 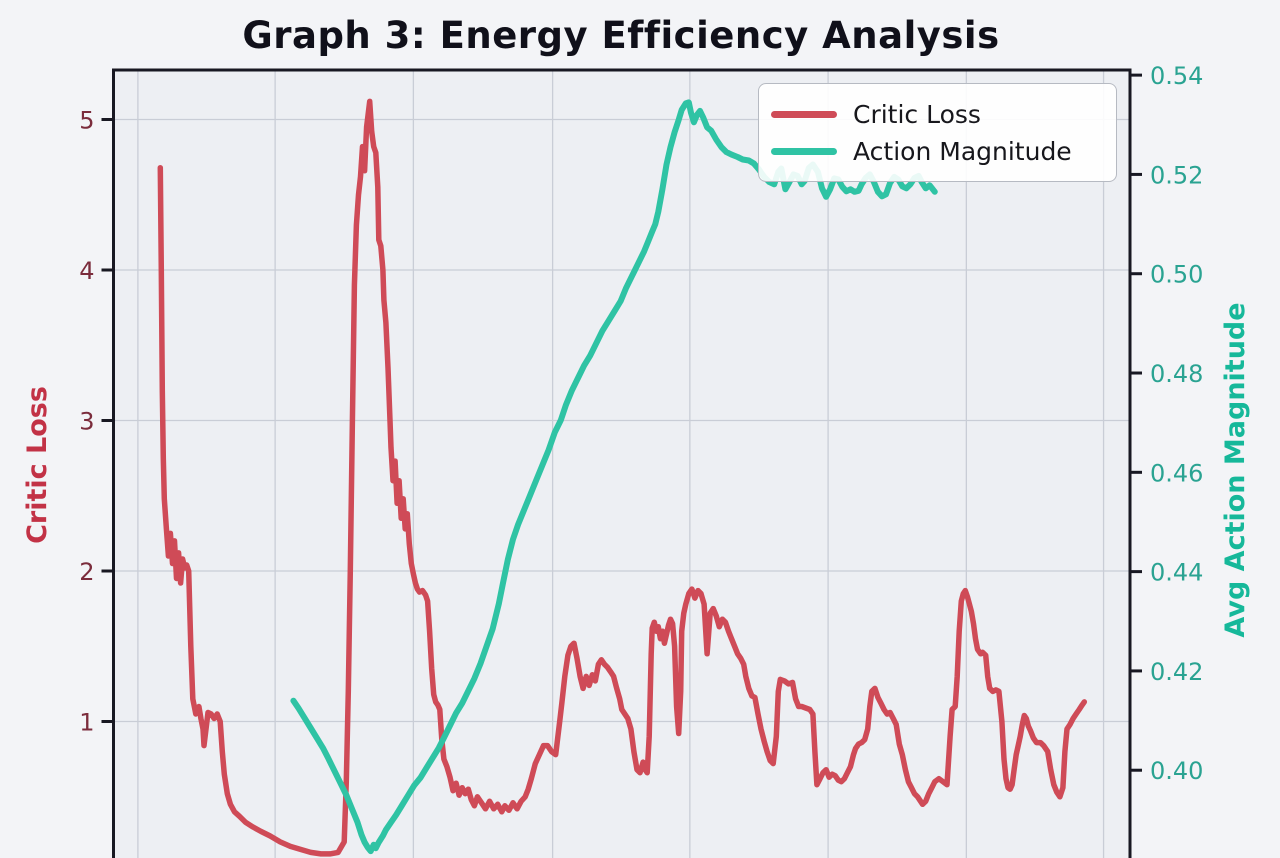 I want to click on legend-label: Action Magnitude, so click(x=962, y=151).